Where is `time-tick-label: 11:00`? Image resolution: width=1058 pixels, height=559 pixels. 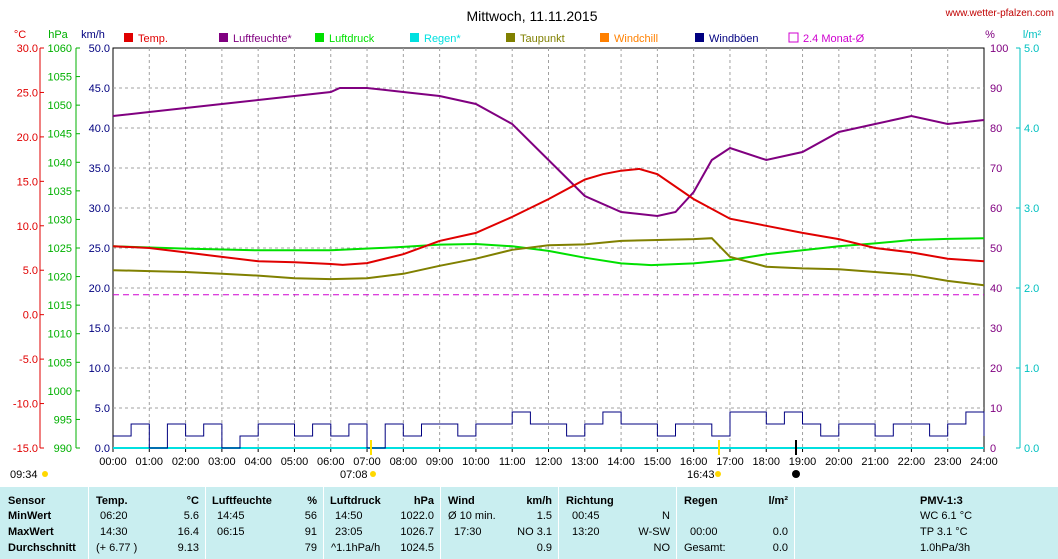
time-tick-label: 11:00 is located at coordinates (512, 462).